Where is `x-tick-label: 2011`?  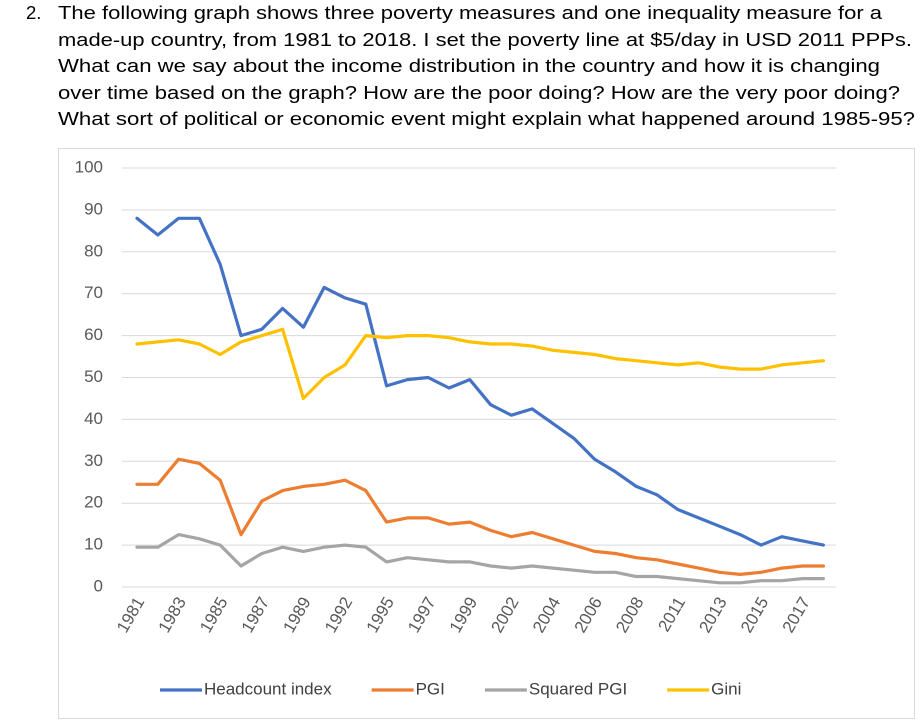 x-tick-label: 2011 is located at coordinates (671, 614).